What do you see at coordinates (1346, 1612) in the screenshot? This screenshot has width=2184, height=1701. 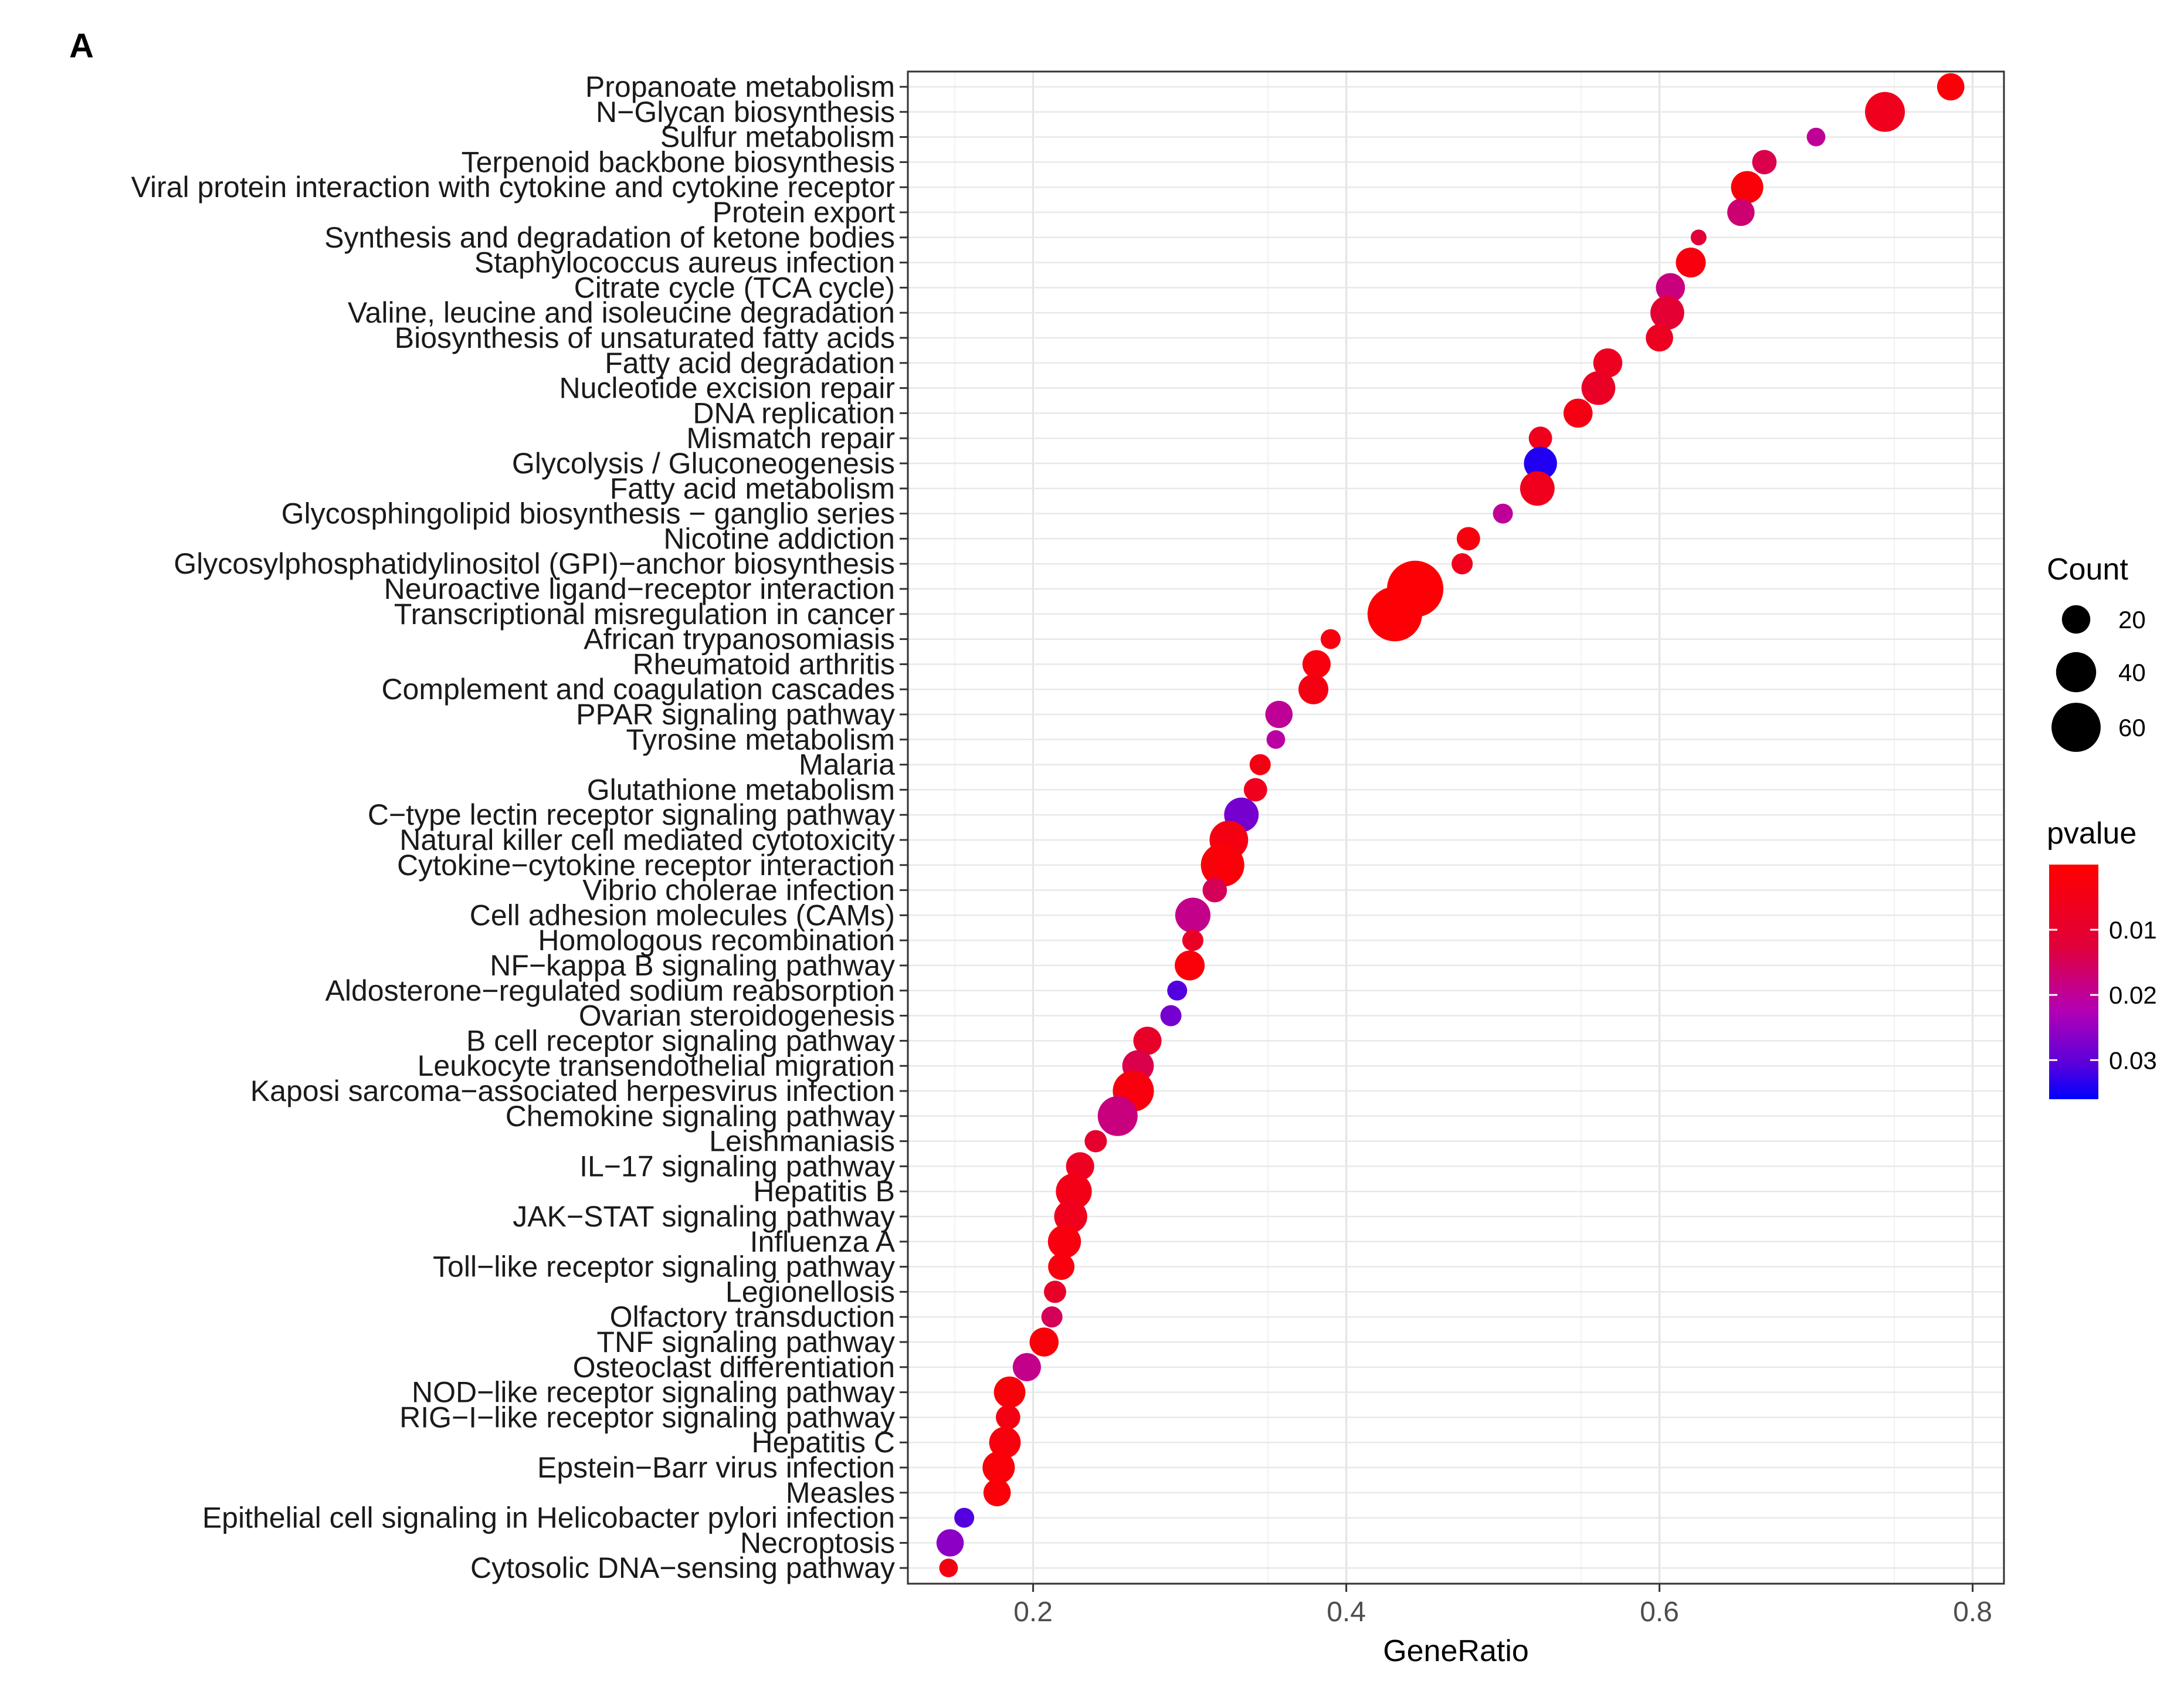 I see `x-tick-label: 0.4` at bounding box center [1346, 1612].